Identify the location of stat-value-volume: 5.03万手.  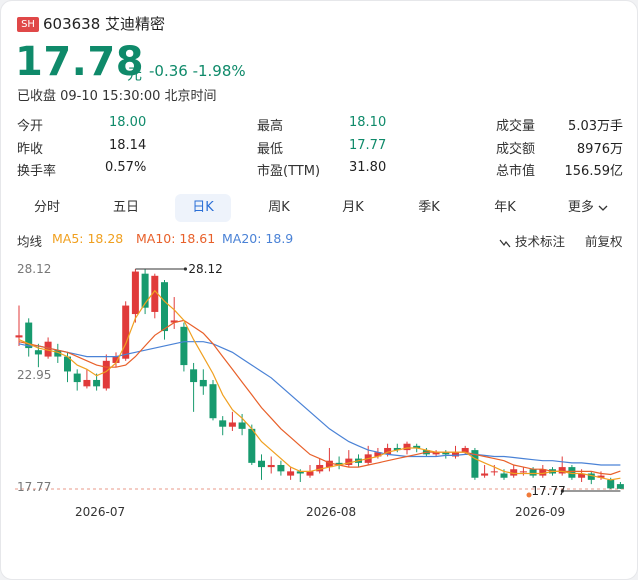
(595, 126).